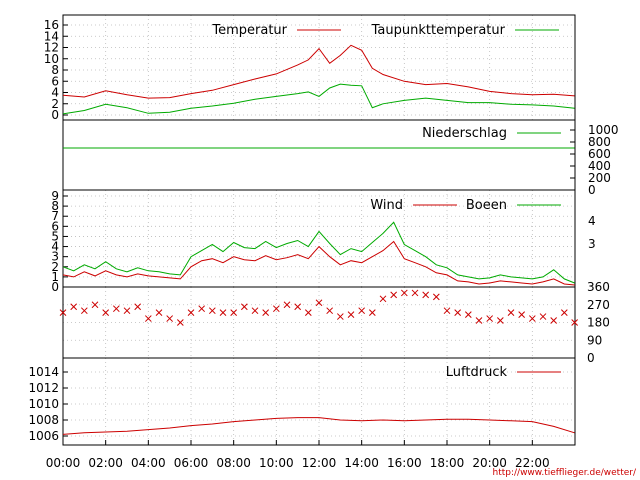 The image size is (640, 480). What do you see at coordinates (51, 36) in the screenshot?
I see `y-tick-label: 14` at bounding box center [51, 36].